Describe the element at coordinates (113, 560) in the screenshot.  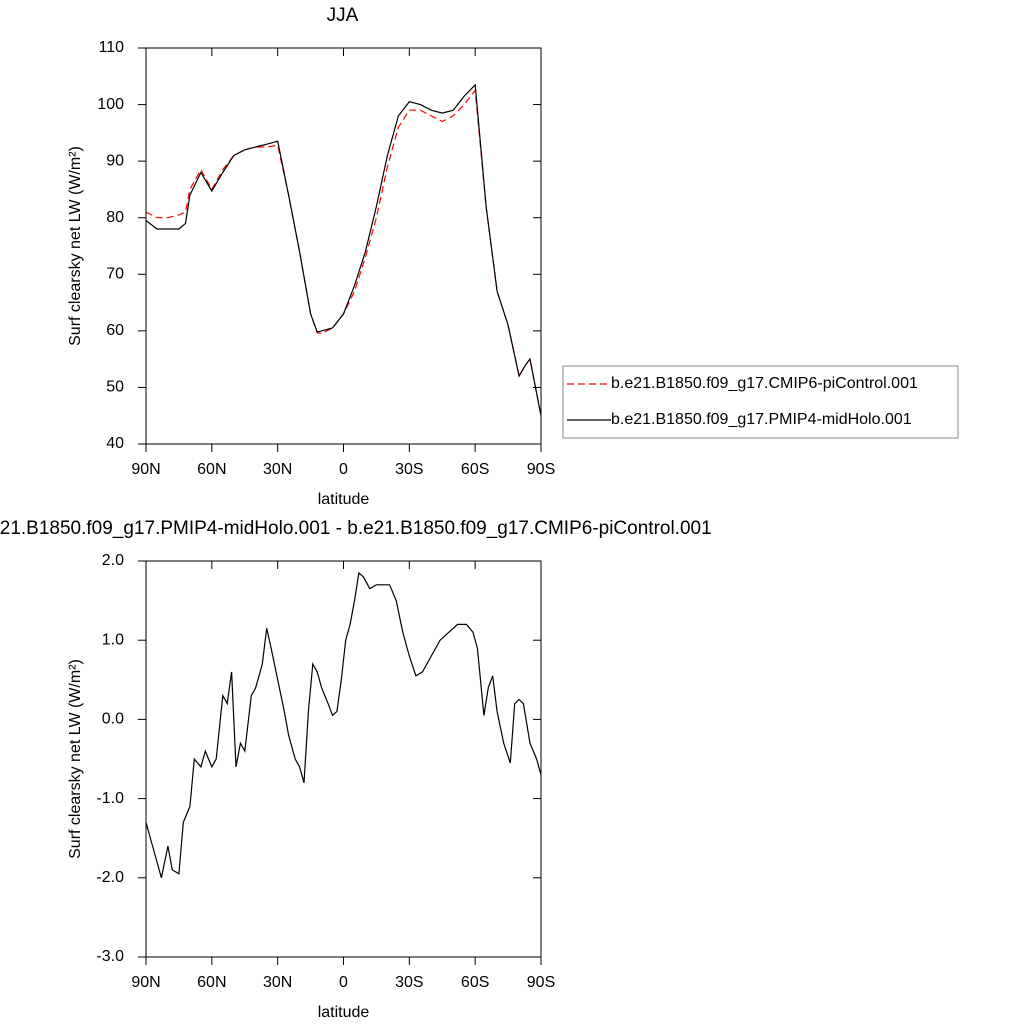
I see `y-tick-label: 2.0` at that location.